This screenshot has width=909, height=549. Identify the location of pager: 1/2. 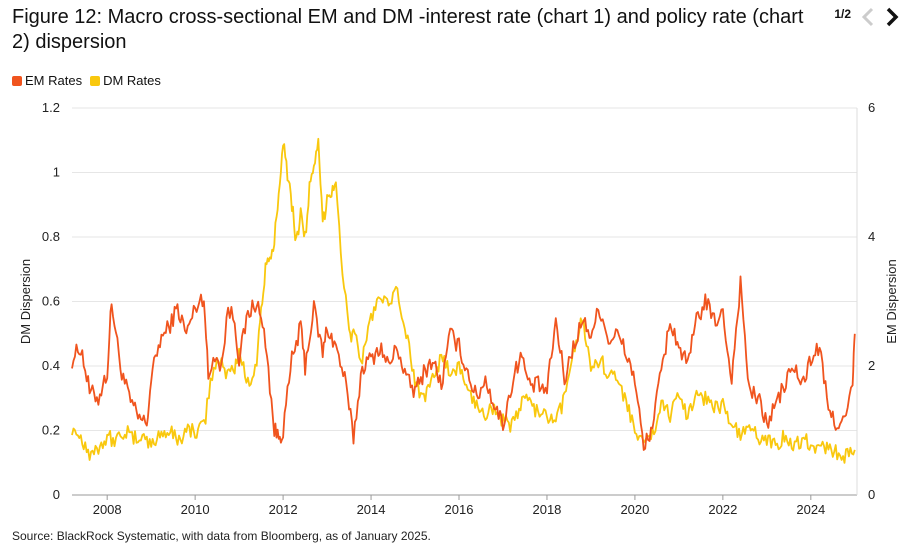
(867, 17).